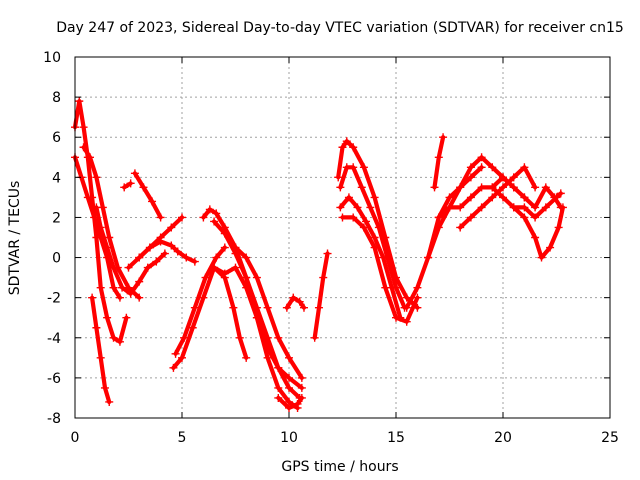 Image resolution: width=640 pixels, height=480 pixels. I want to click on x-tick-label: 5, so click(182, 438).